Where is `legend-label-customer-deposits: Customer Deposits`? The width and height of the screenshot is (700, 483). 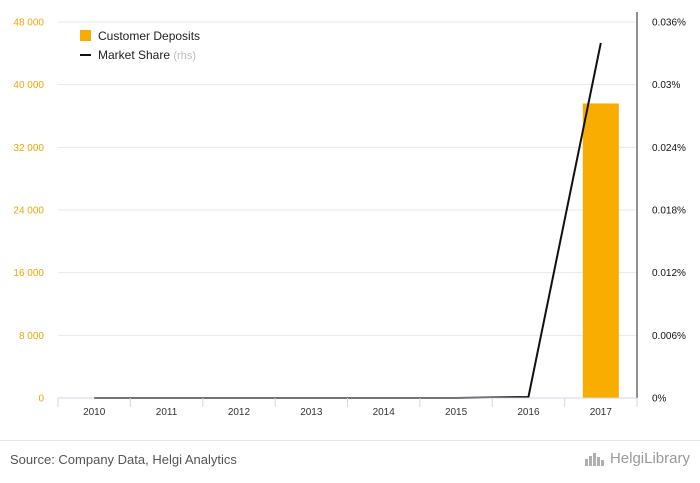
legend-label-customer-deposits: Customer Deposits is located at coordinates (149, 36).